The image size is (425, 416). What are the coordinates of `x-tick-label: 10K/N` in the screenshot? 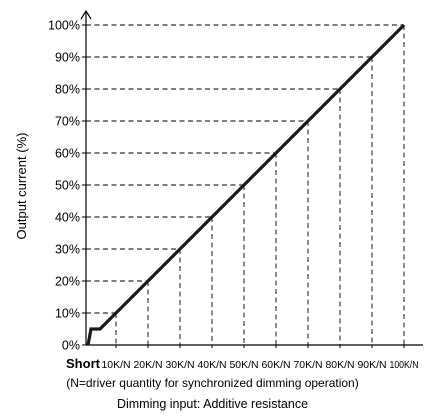 It's located at (116, 365).